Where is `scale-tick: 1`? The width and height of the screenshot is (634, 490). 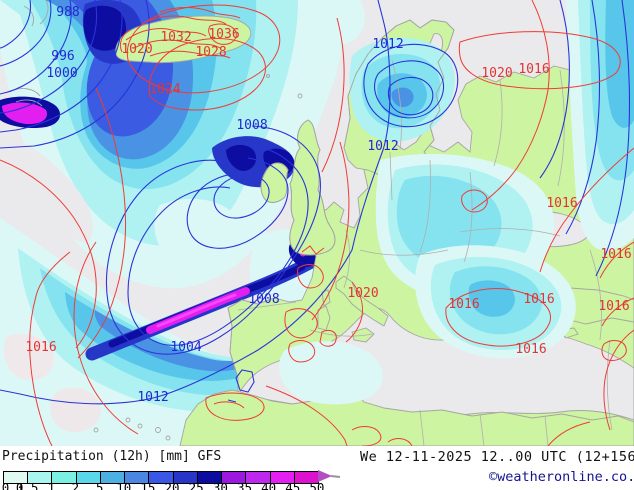 scale-tick: 1 is located at coordinates (51, 485).